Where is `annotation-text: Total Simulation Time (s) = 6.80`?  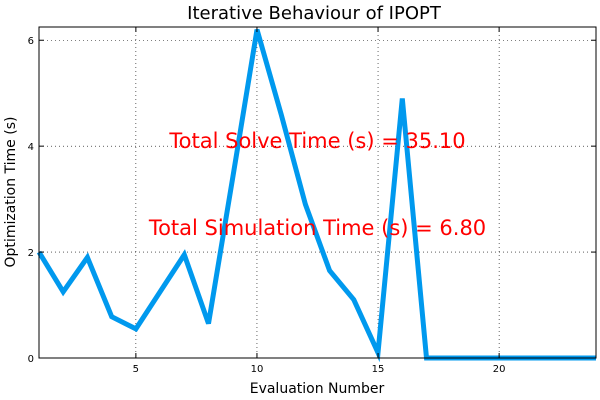
annotation-text: Total Simulation Time (s) = 6.80 is located at coordinates (317, 228).